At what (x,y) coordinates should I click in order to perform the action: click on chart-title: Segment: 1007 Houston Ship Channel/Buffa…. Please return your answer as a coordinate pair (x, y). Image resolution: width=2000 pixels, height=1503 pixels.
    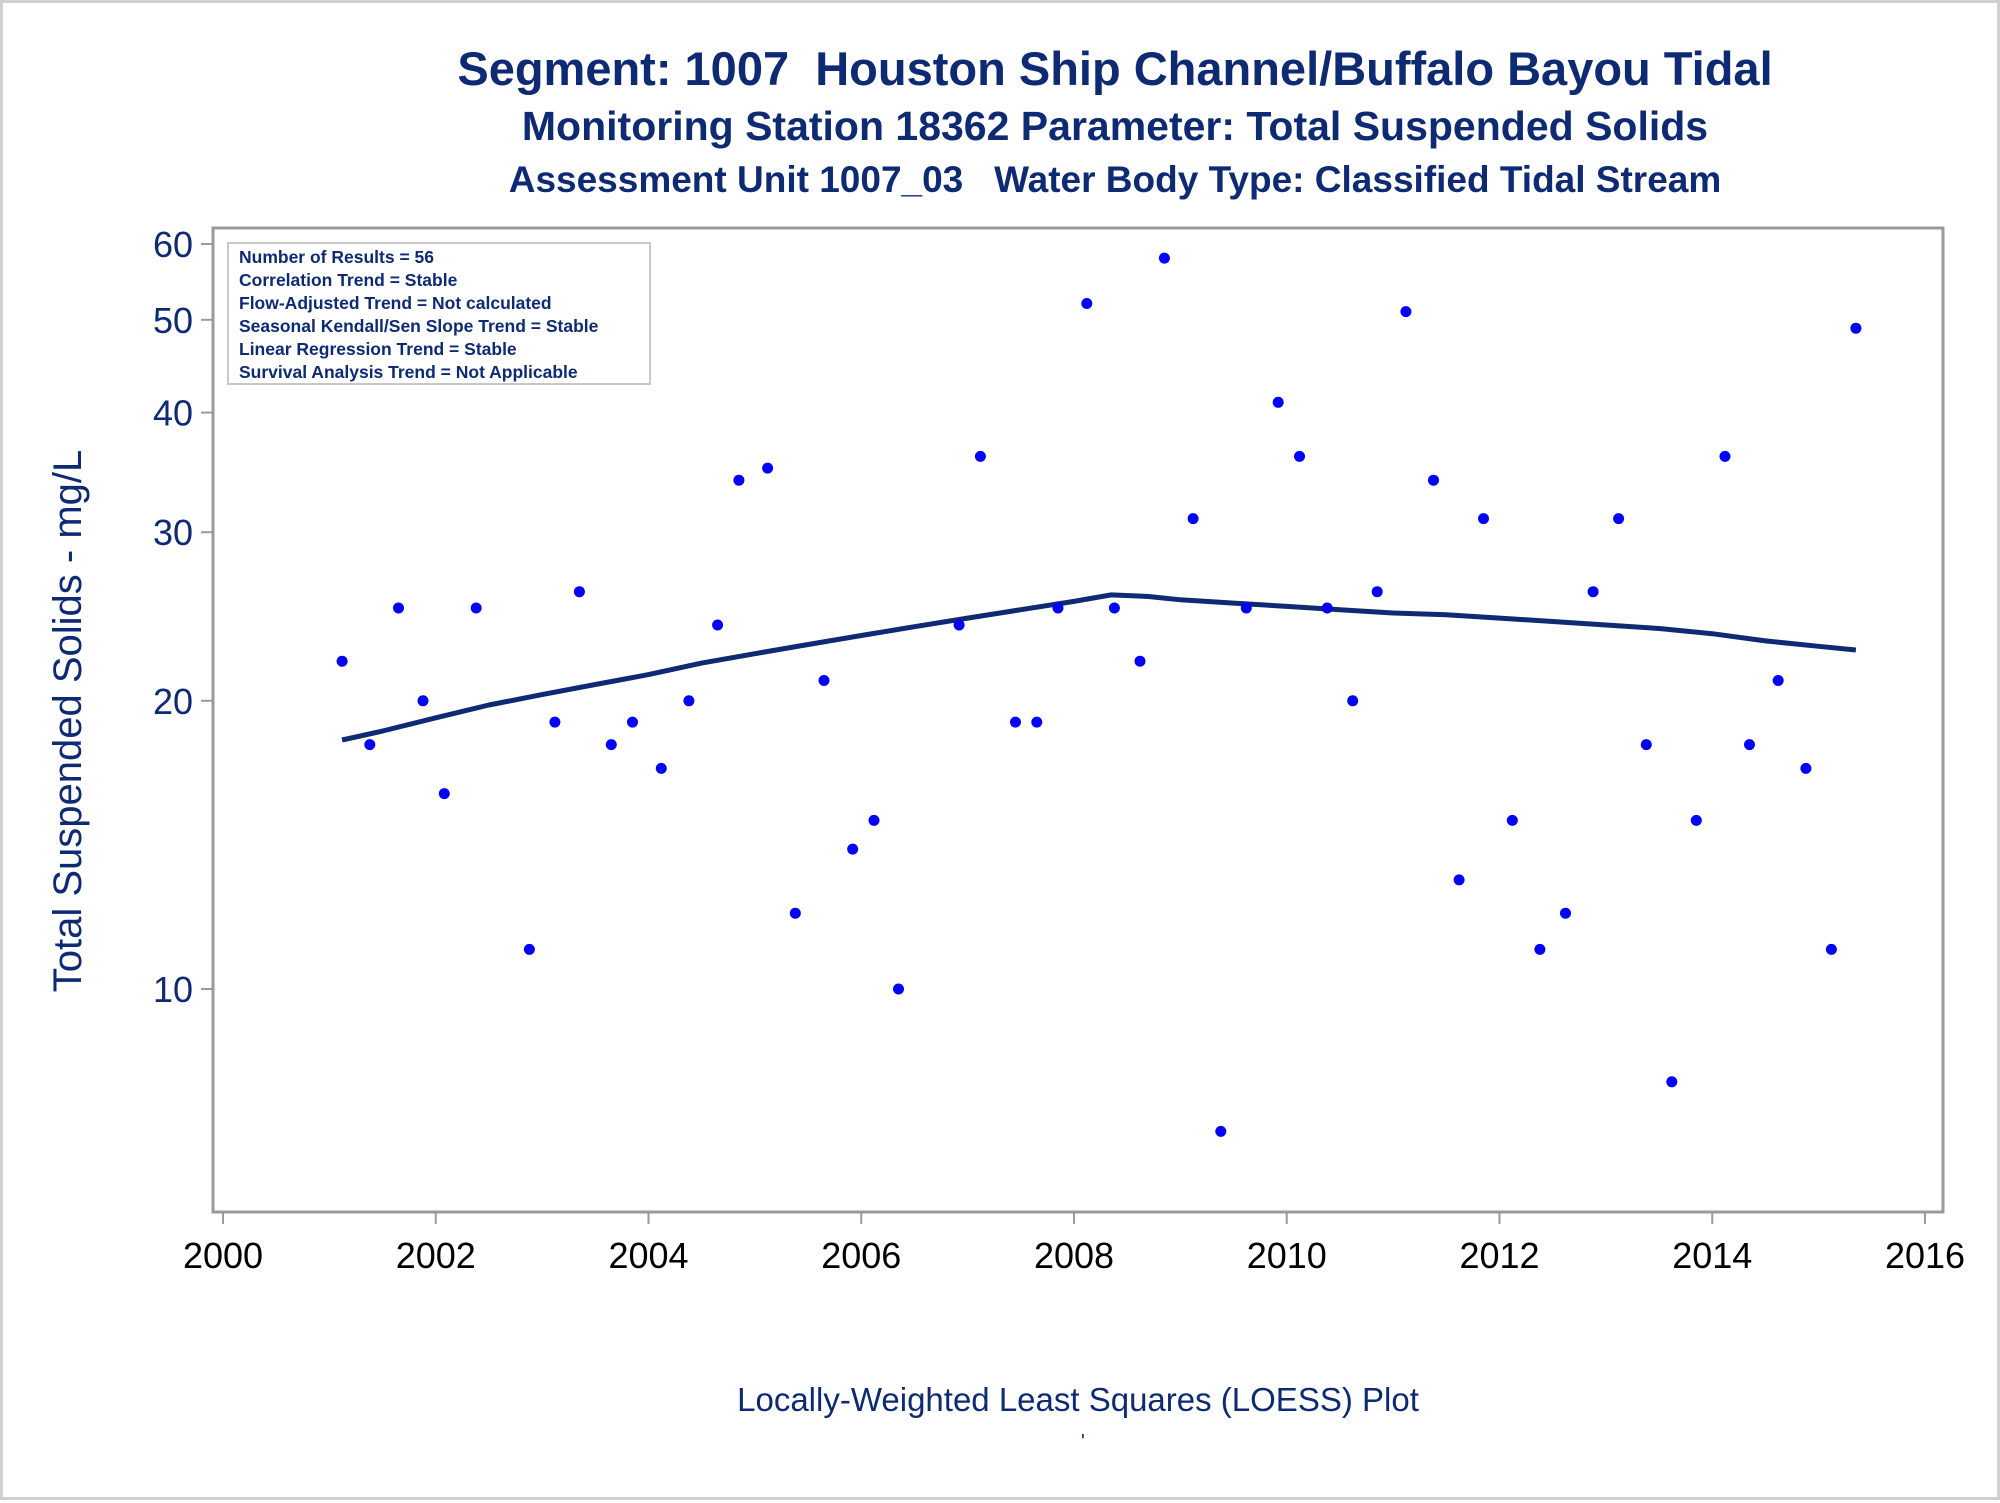
    Looking at the image, I should click on (1115, 68).